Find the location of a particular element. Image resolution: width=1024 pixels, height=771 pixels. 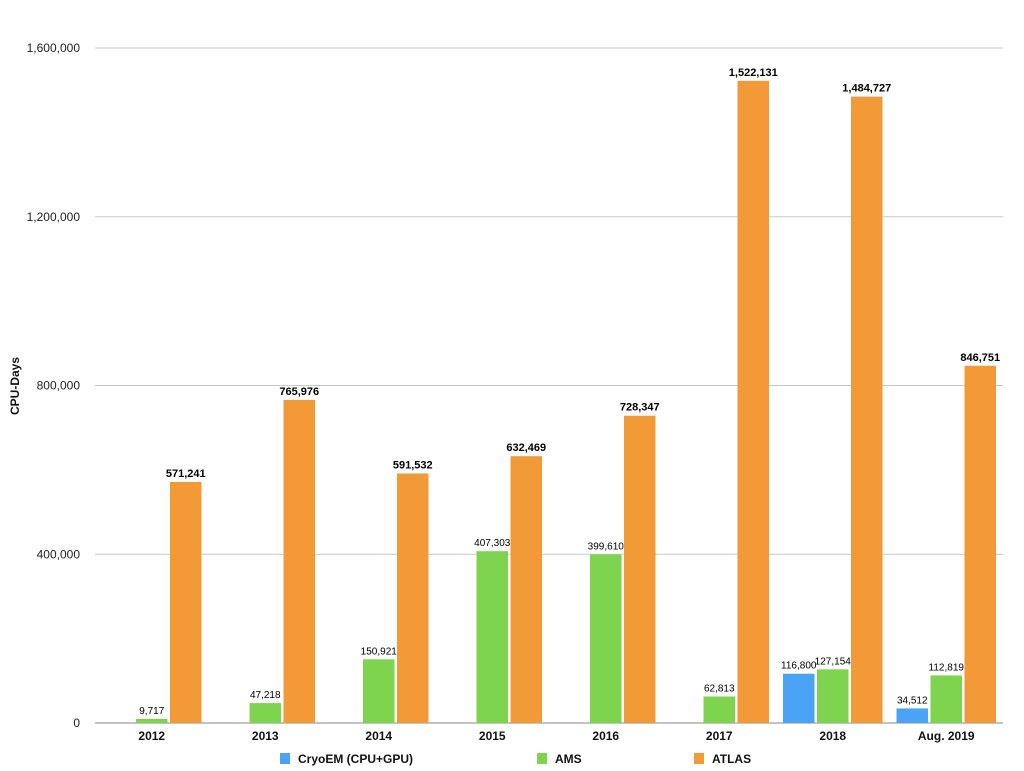

data-label: 632,469 is located at coordinates (526, 448).